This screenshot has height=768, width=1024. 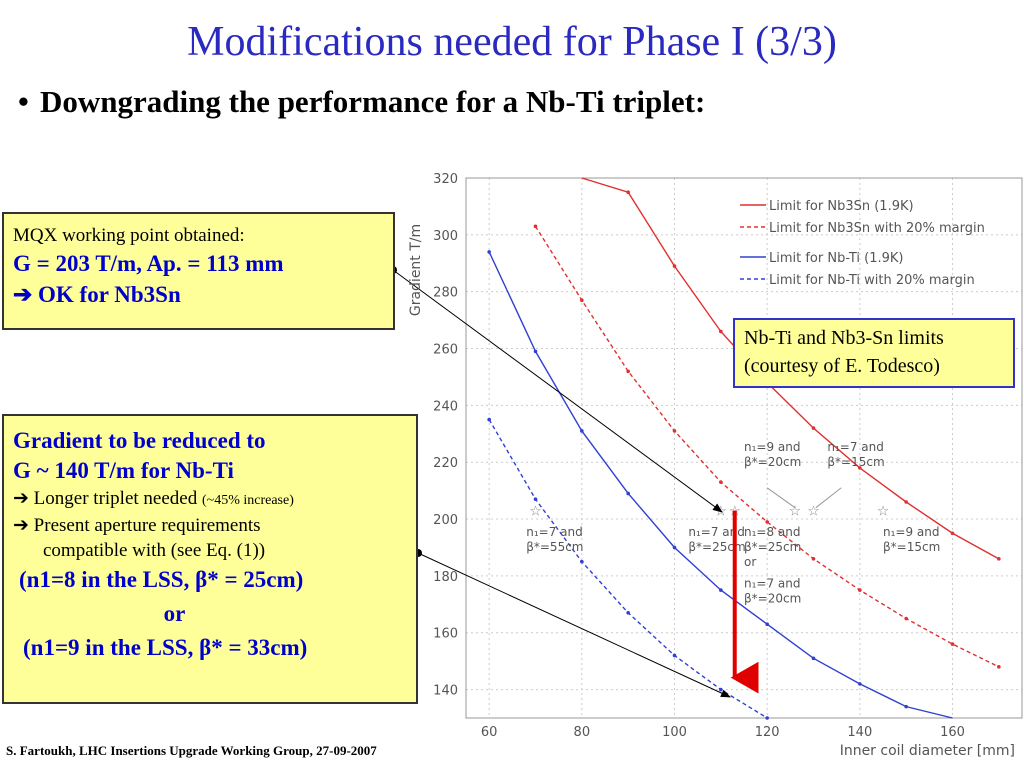 What do you see at coordinates (105, 498) in the screenshot?
I see `gradient-box-item1-text: ➔ Longer triplet needed` at bounding box center [105, 498].